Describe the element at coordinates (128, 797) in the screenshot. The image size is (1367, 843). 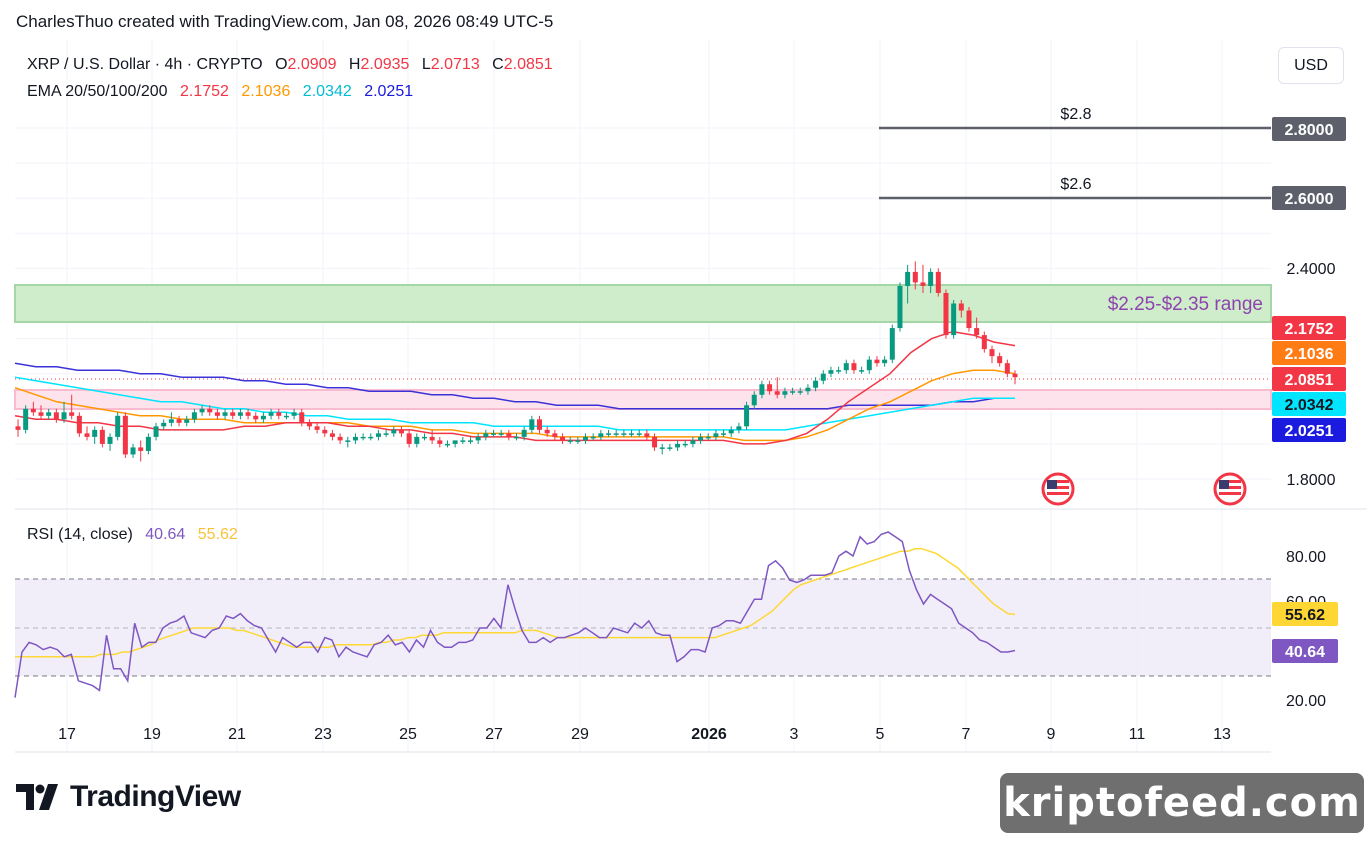
I see `tradingview-logo: TradingView` at that location.